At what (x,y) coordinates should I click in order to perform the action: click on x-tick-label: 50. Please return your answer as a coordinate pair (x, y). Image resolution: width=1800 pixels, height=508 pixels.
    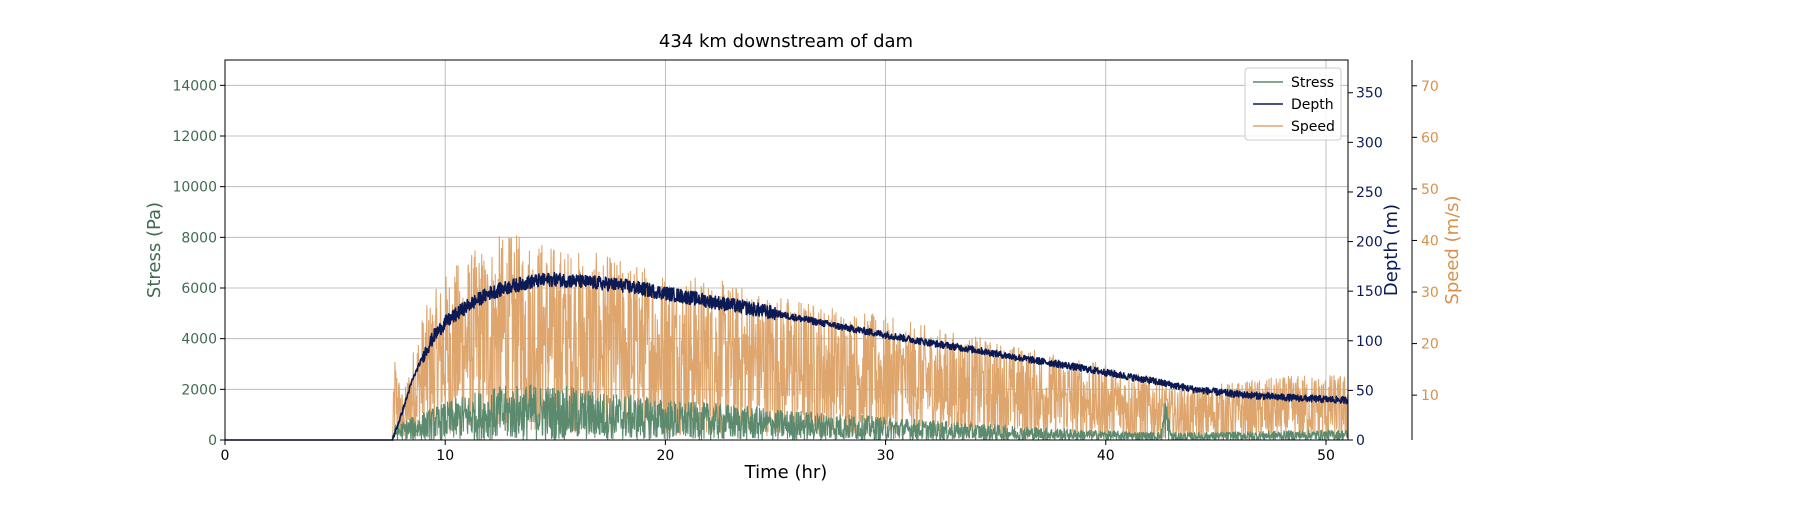
    Looking at the image, I should click on (1326, 456).